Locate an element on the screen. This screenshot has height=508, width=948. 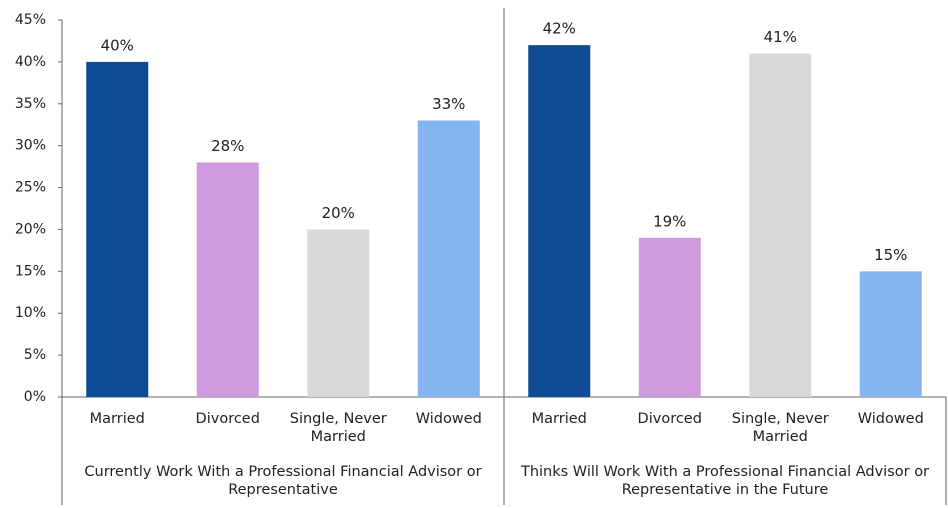
y-tick-label: 25% is located at coordinates (30, 188).